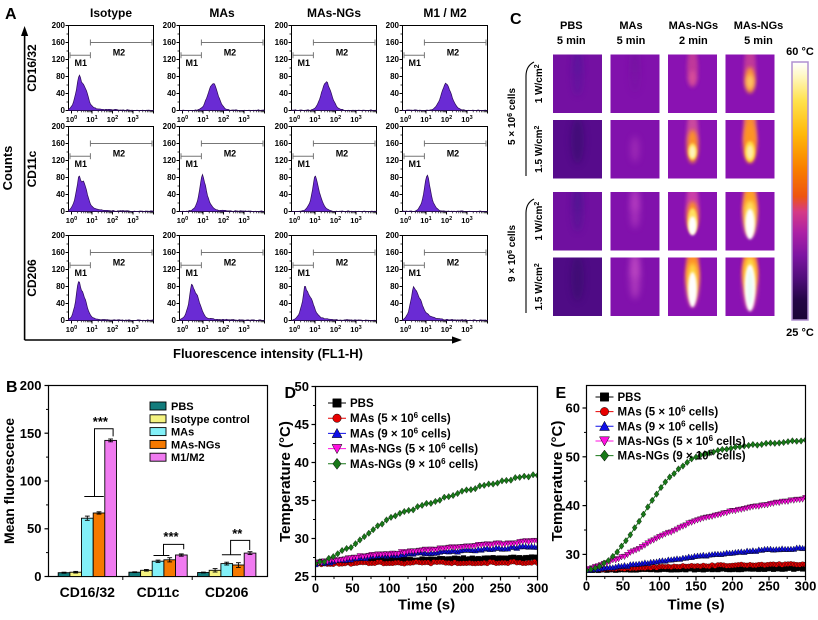 This screenshot has height=620, width=818. What do you see at coordinates (427, 588) in the screenshot?
I see `svg-text: 150` at bounding box center [427, 588].